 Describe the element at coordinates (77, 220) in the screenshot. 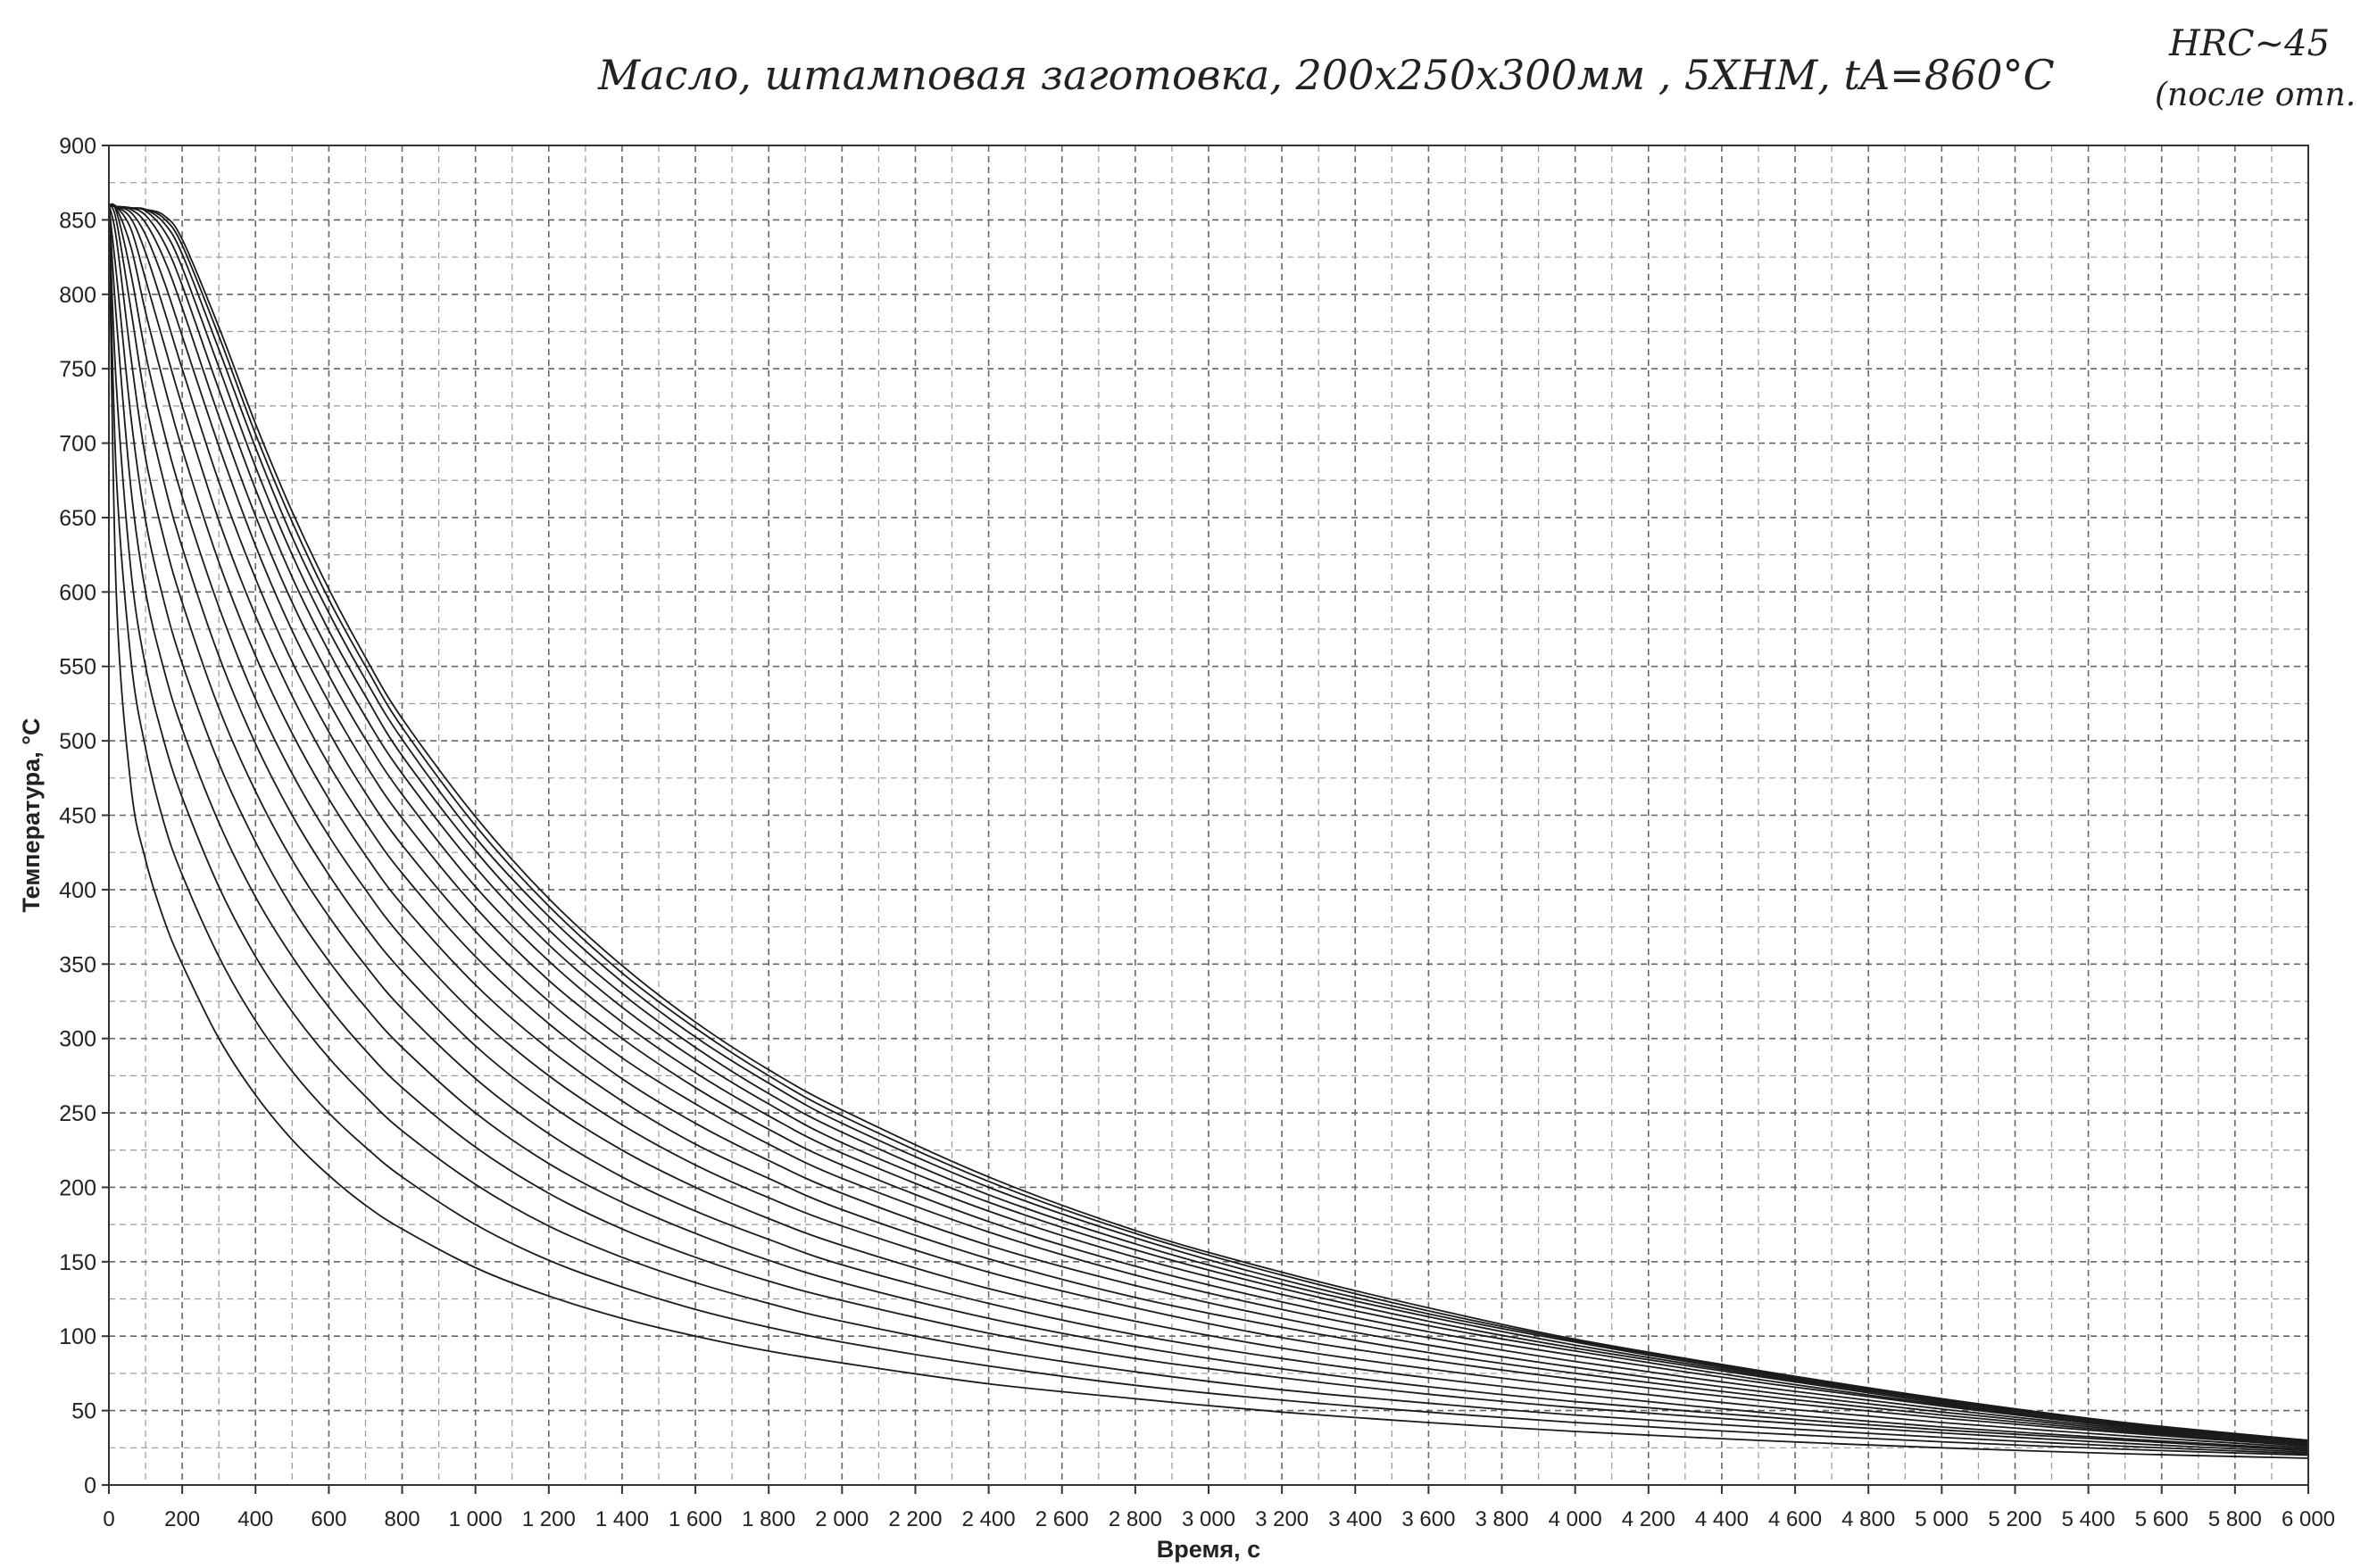

I see `y-tick-label: 850` at that location.